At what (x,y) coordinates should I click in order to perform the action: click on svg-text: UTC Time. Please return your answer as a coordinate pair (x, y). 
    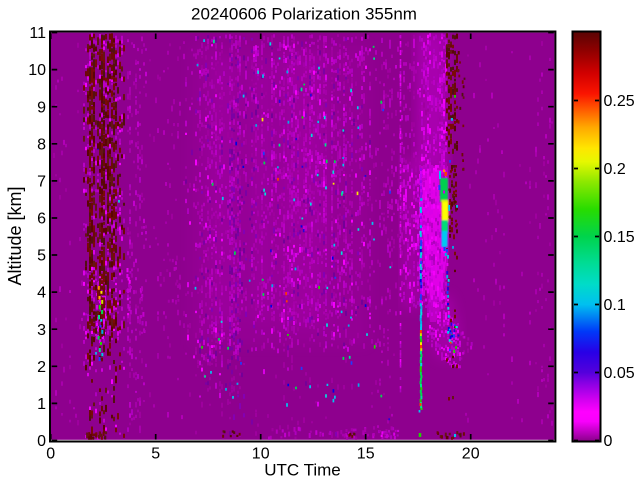
    Looking at the image, I should click on (302, 470).